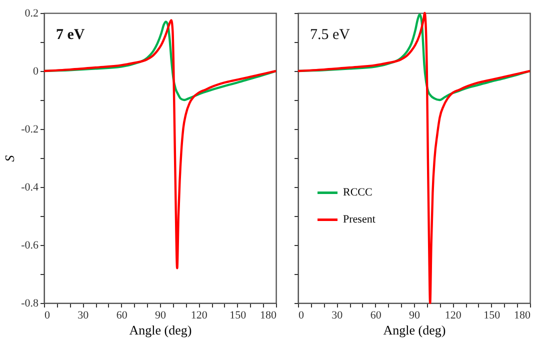 Image resolution: width=550 pixels, height=339 pixels. I want to click on y-tick-label: -0.8, so click(30, 304).